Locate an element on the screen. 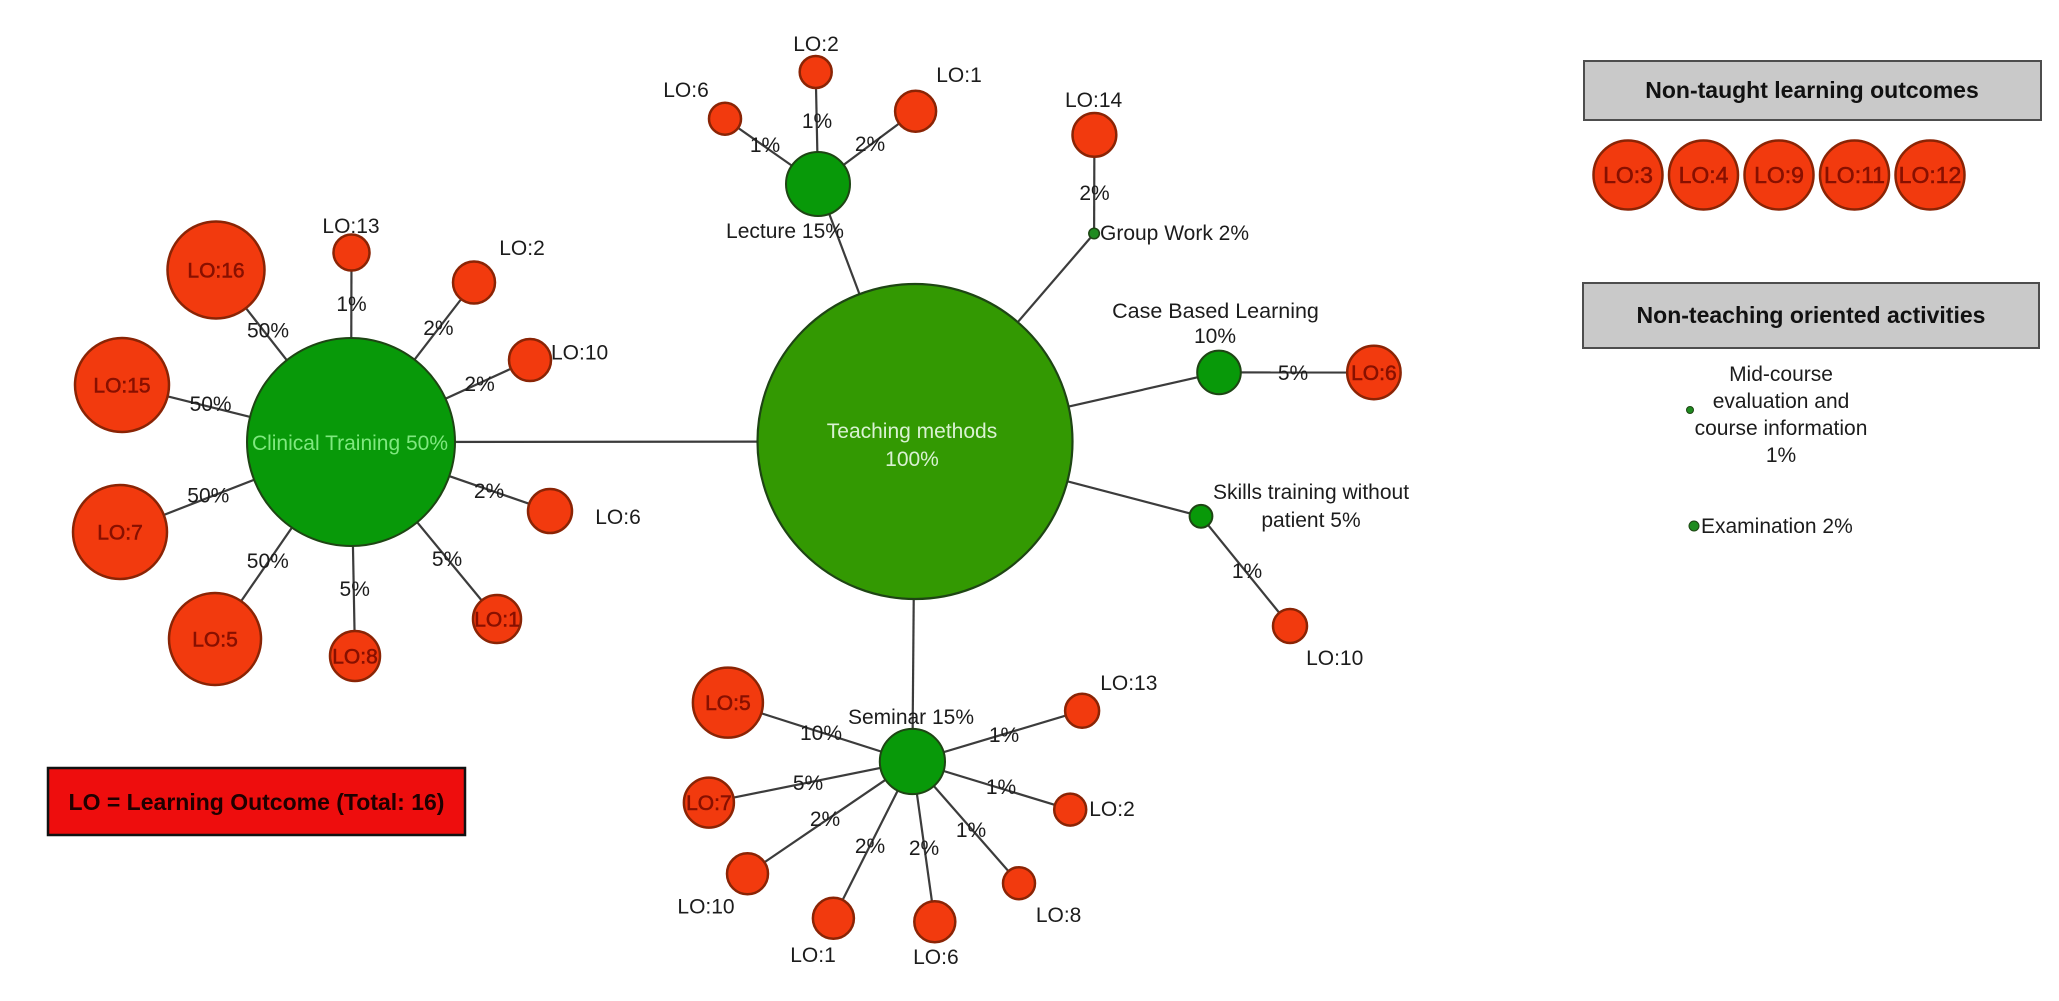  svg-text: Lecture 15% is located at coordinates (785, 231).